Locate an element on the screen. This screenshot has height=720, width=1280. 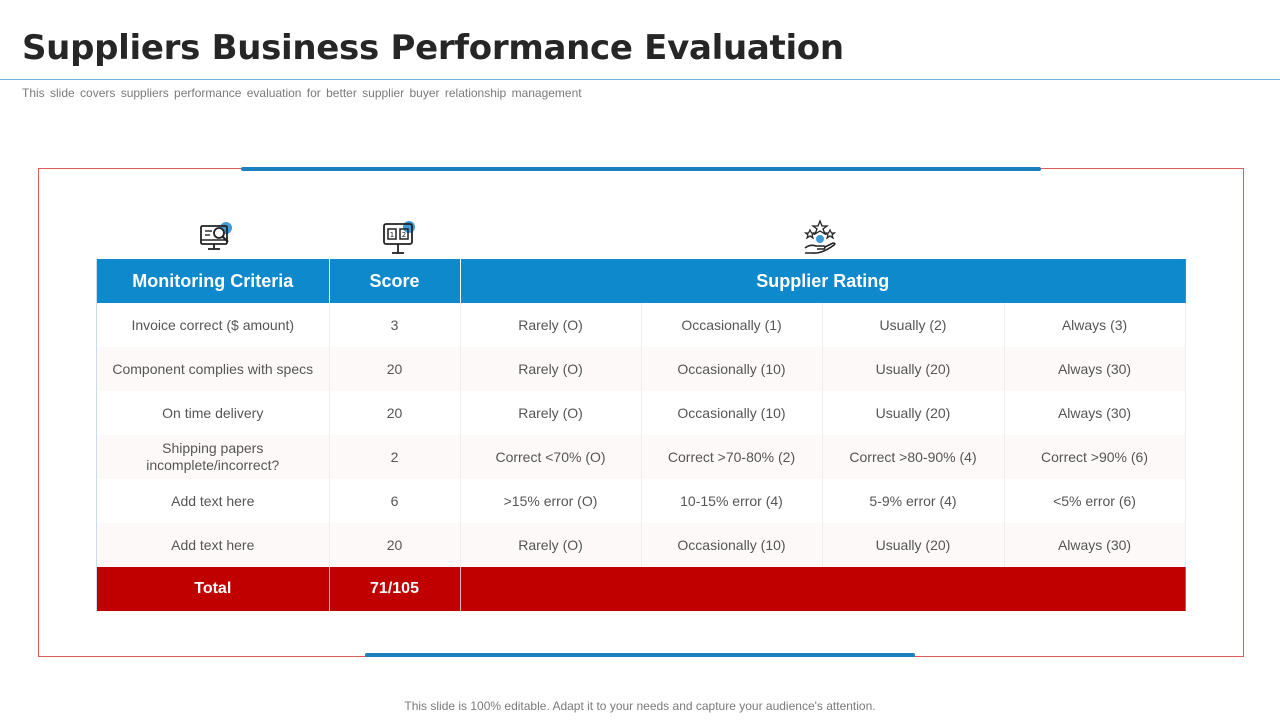
rating-cell: Occasionally (1) is located at coordinates (732, 325).